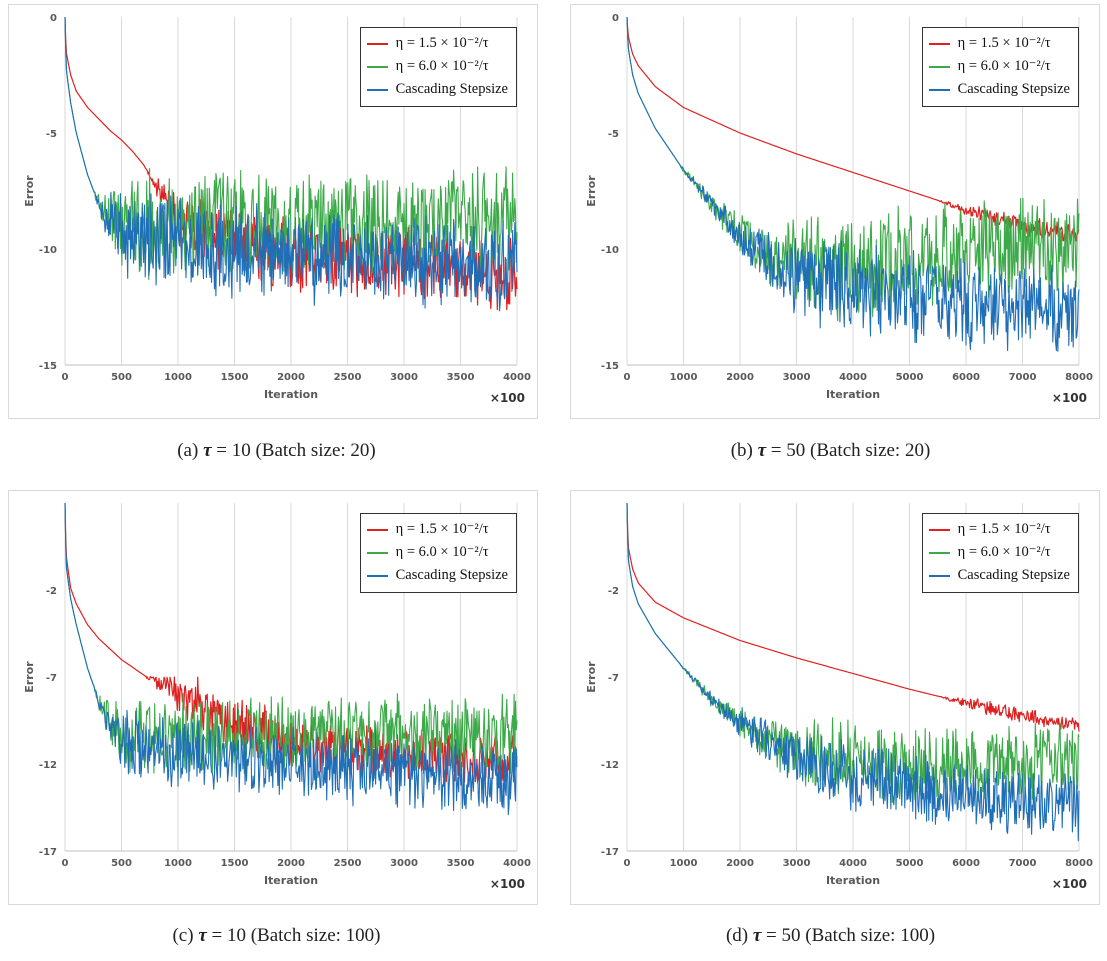 The image size is (1107, 961). Describe the element at coordinates (762, 450) in the screenshot. I see `caption-b-tau: τ` at that location.